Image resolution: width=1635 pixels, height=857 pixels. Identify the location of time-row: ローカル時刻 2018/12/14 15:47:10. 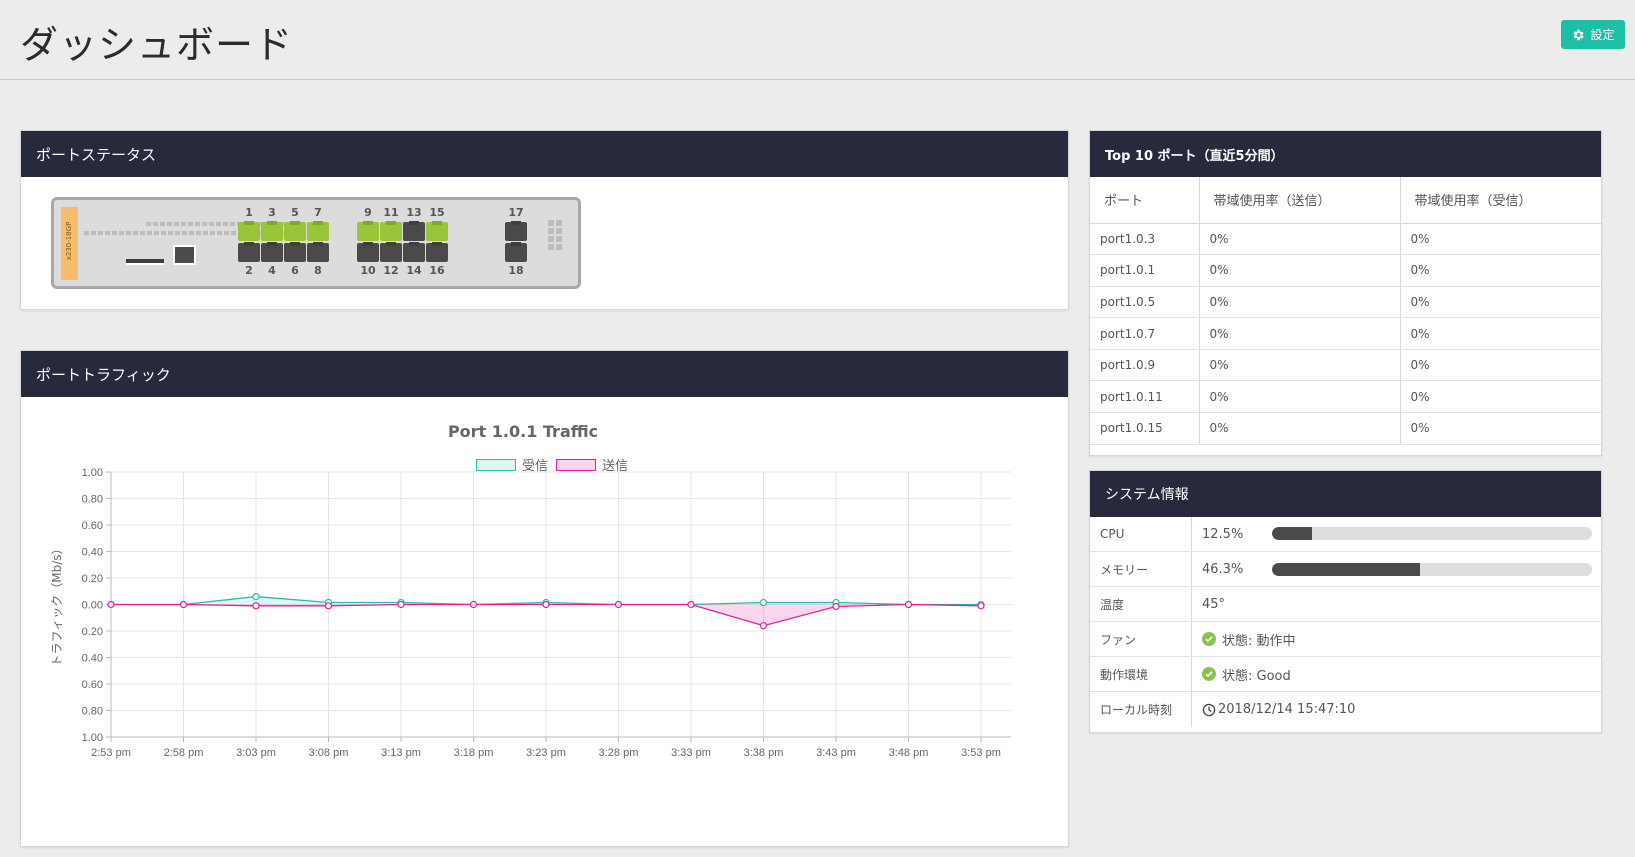
(1345, 709).